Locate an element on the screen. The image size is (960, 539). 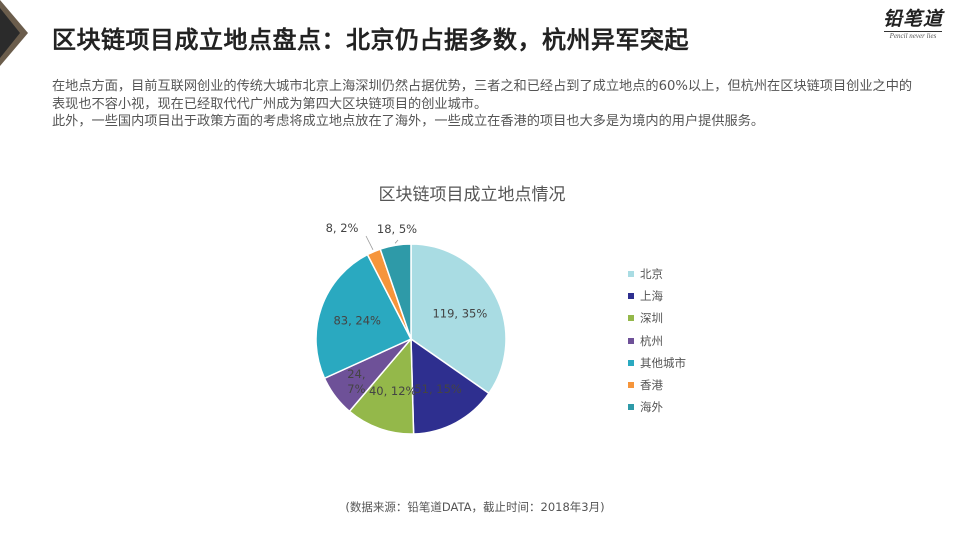
chart-title: 区块链项目成立地点情况 is located at coordinates (480, 192).